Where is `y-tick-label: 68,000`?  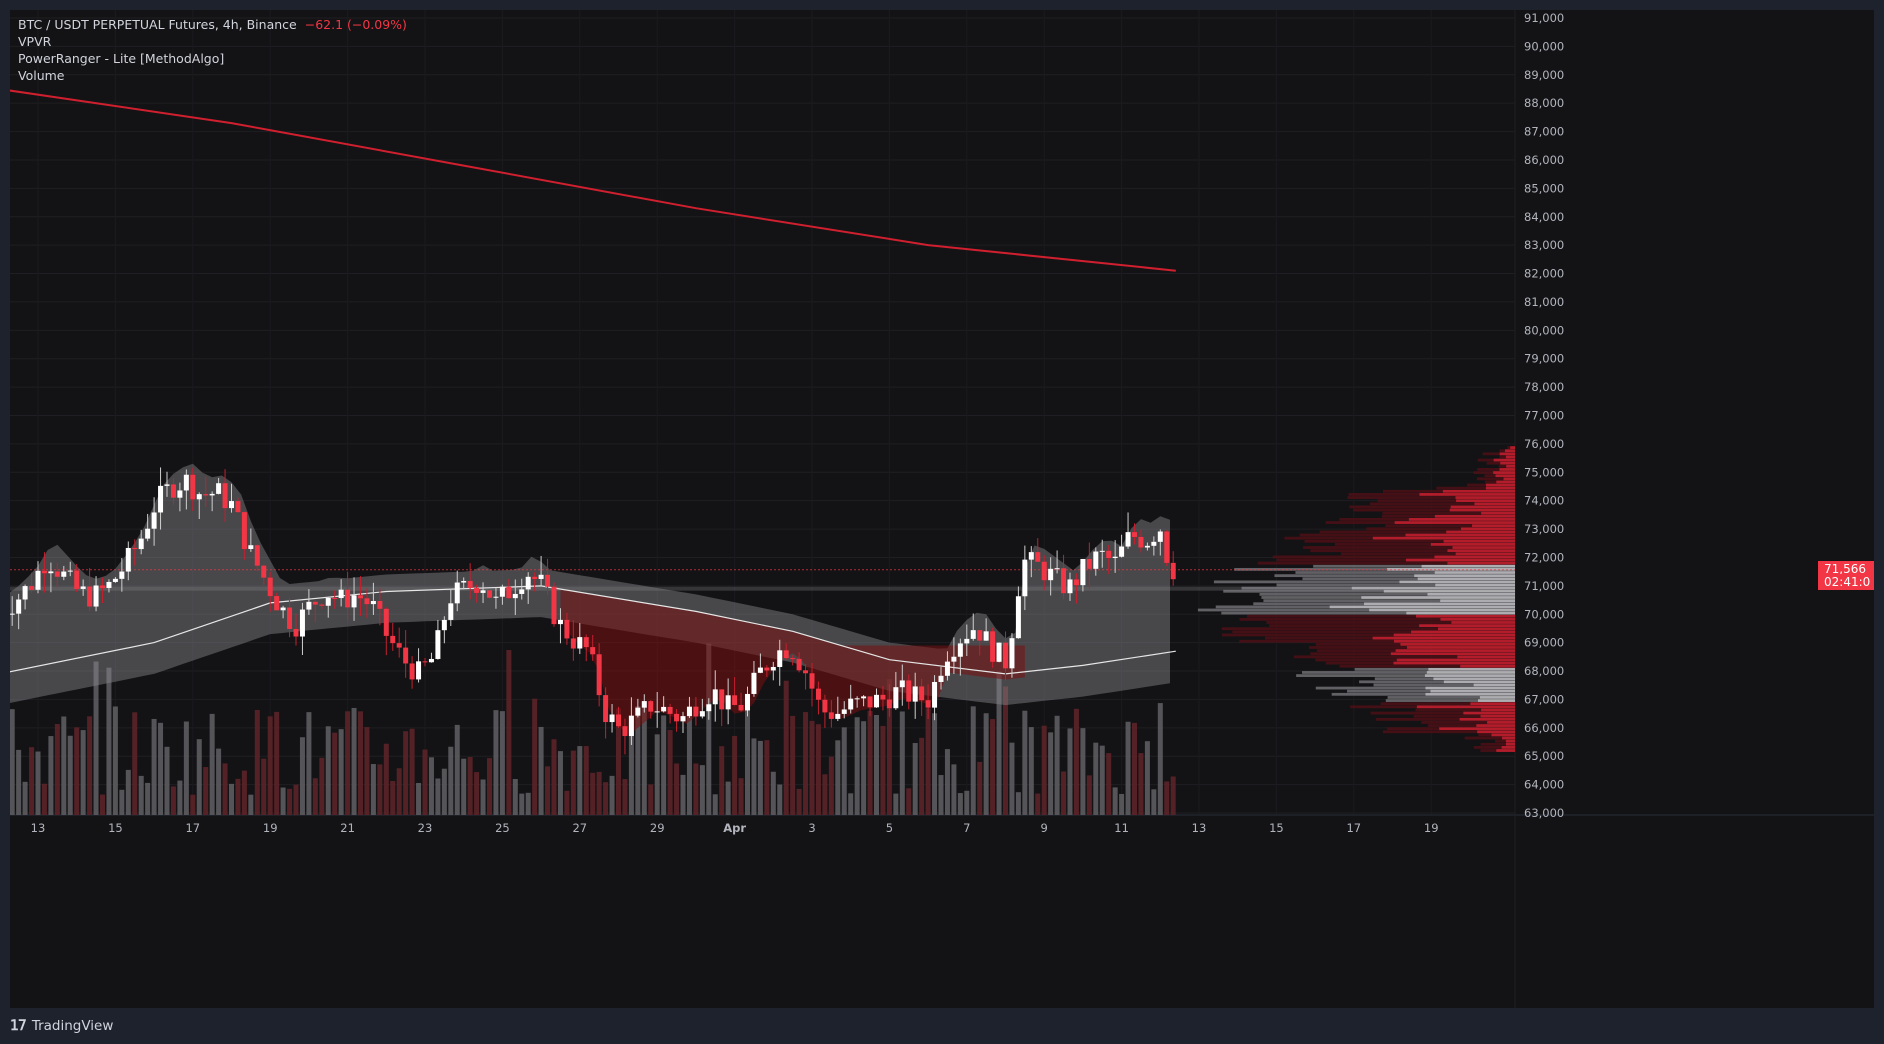 y-tick-label: 68,000 is located at coordinates (1544, 671).